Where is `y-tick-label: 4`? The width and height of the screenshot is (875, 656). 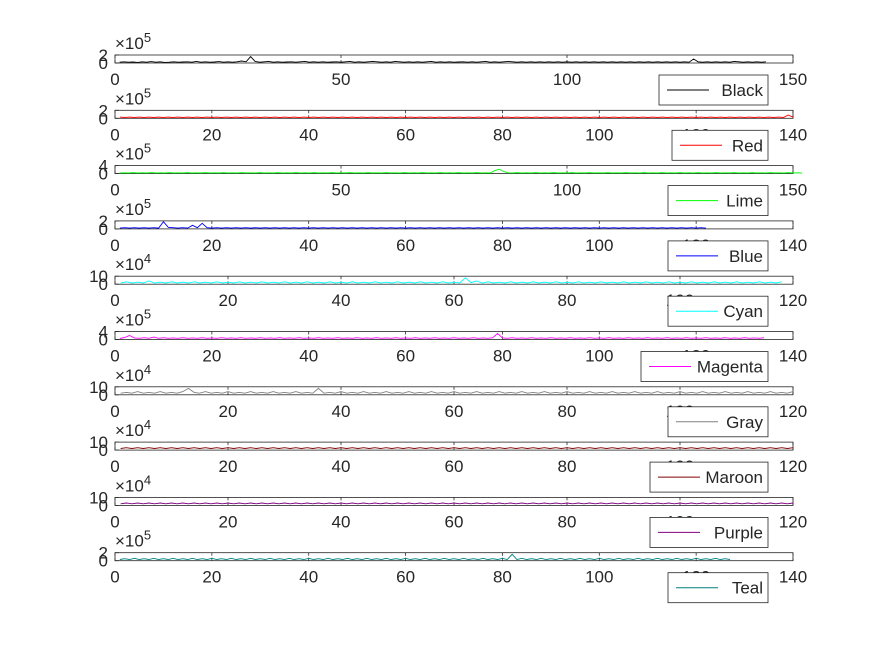 y-tick-label: 4 is located at coordinates (103, 166).